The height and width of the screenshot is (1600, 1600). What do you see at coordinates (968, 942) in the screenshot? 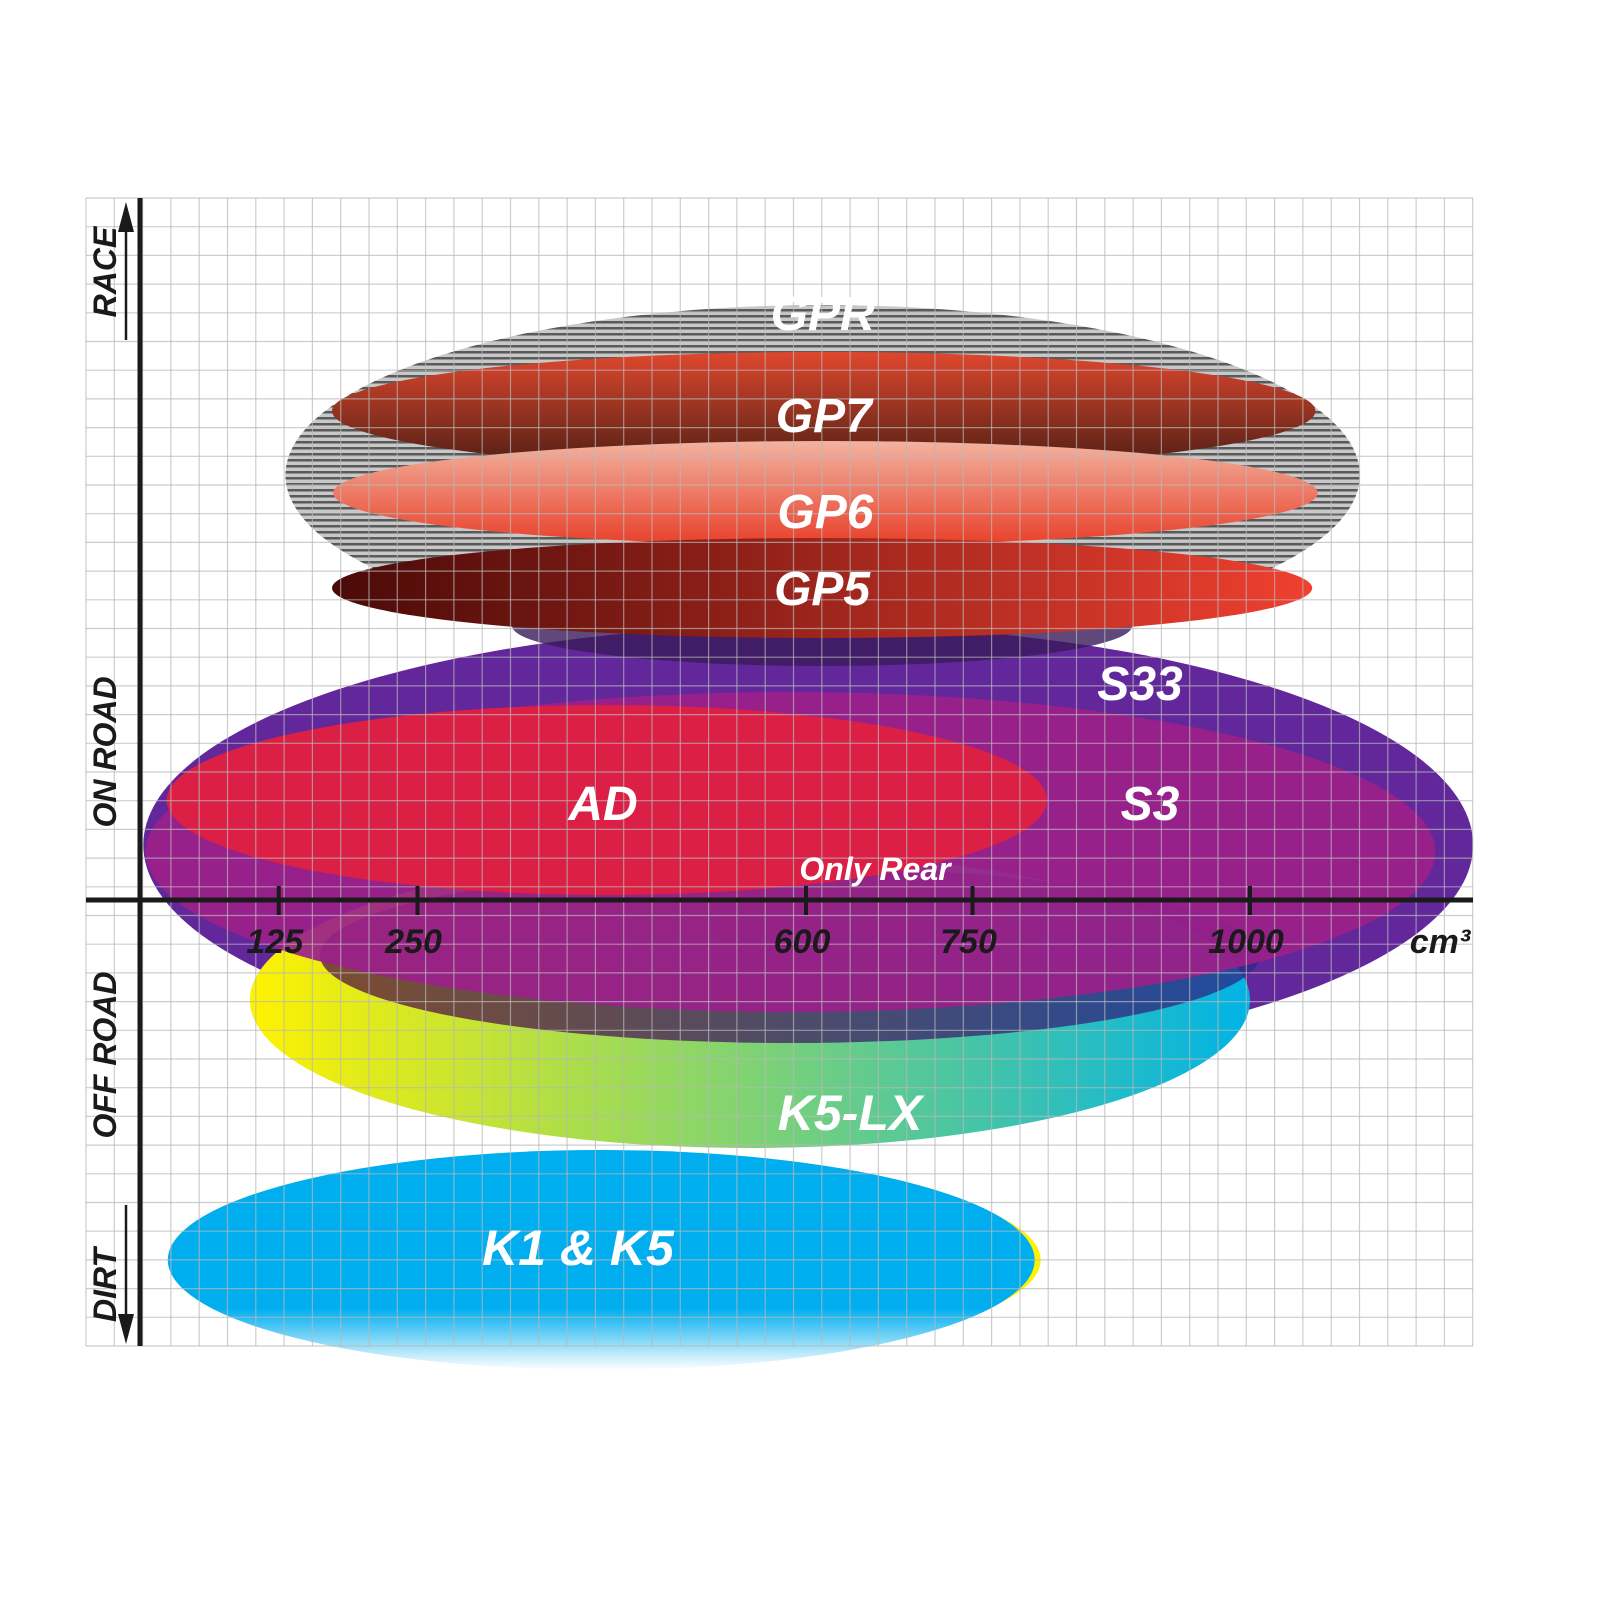
I see `x-tick-label: 750` at bounding box center [968, 942].